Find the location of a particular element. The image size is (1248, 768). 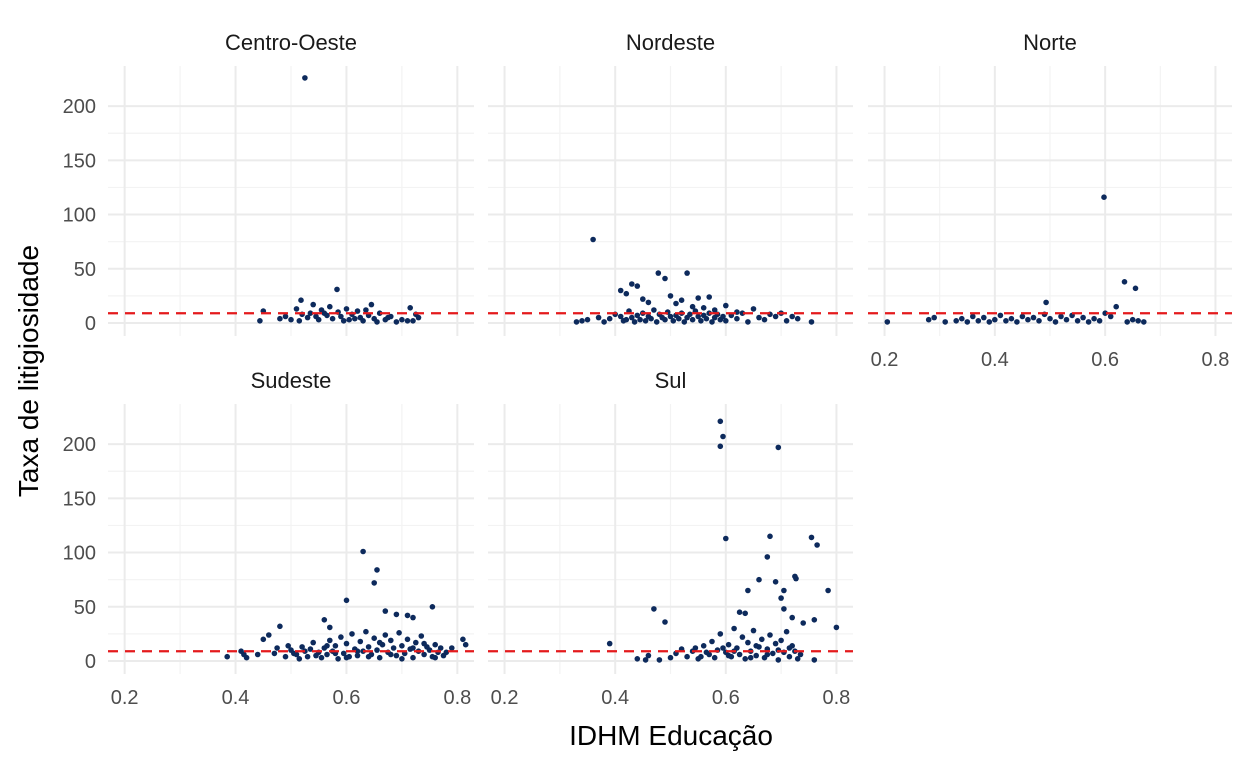

facet-panel: Centro-Oeste 0 50 100 150 200 is located at coordinates (268, 183).